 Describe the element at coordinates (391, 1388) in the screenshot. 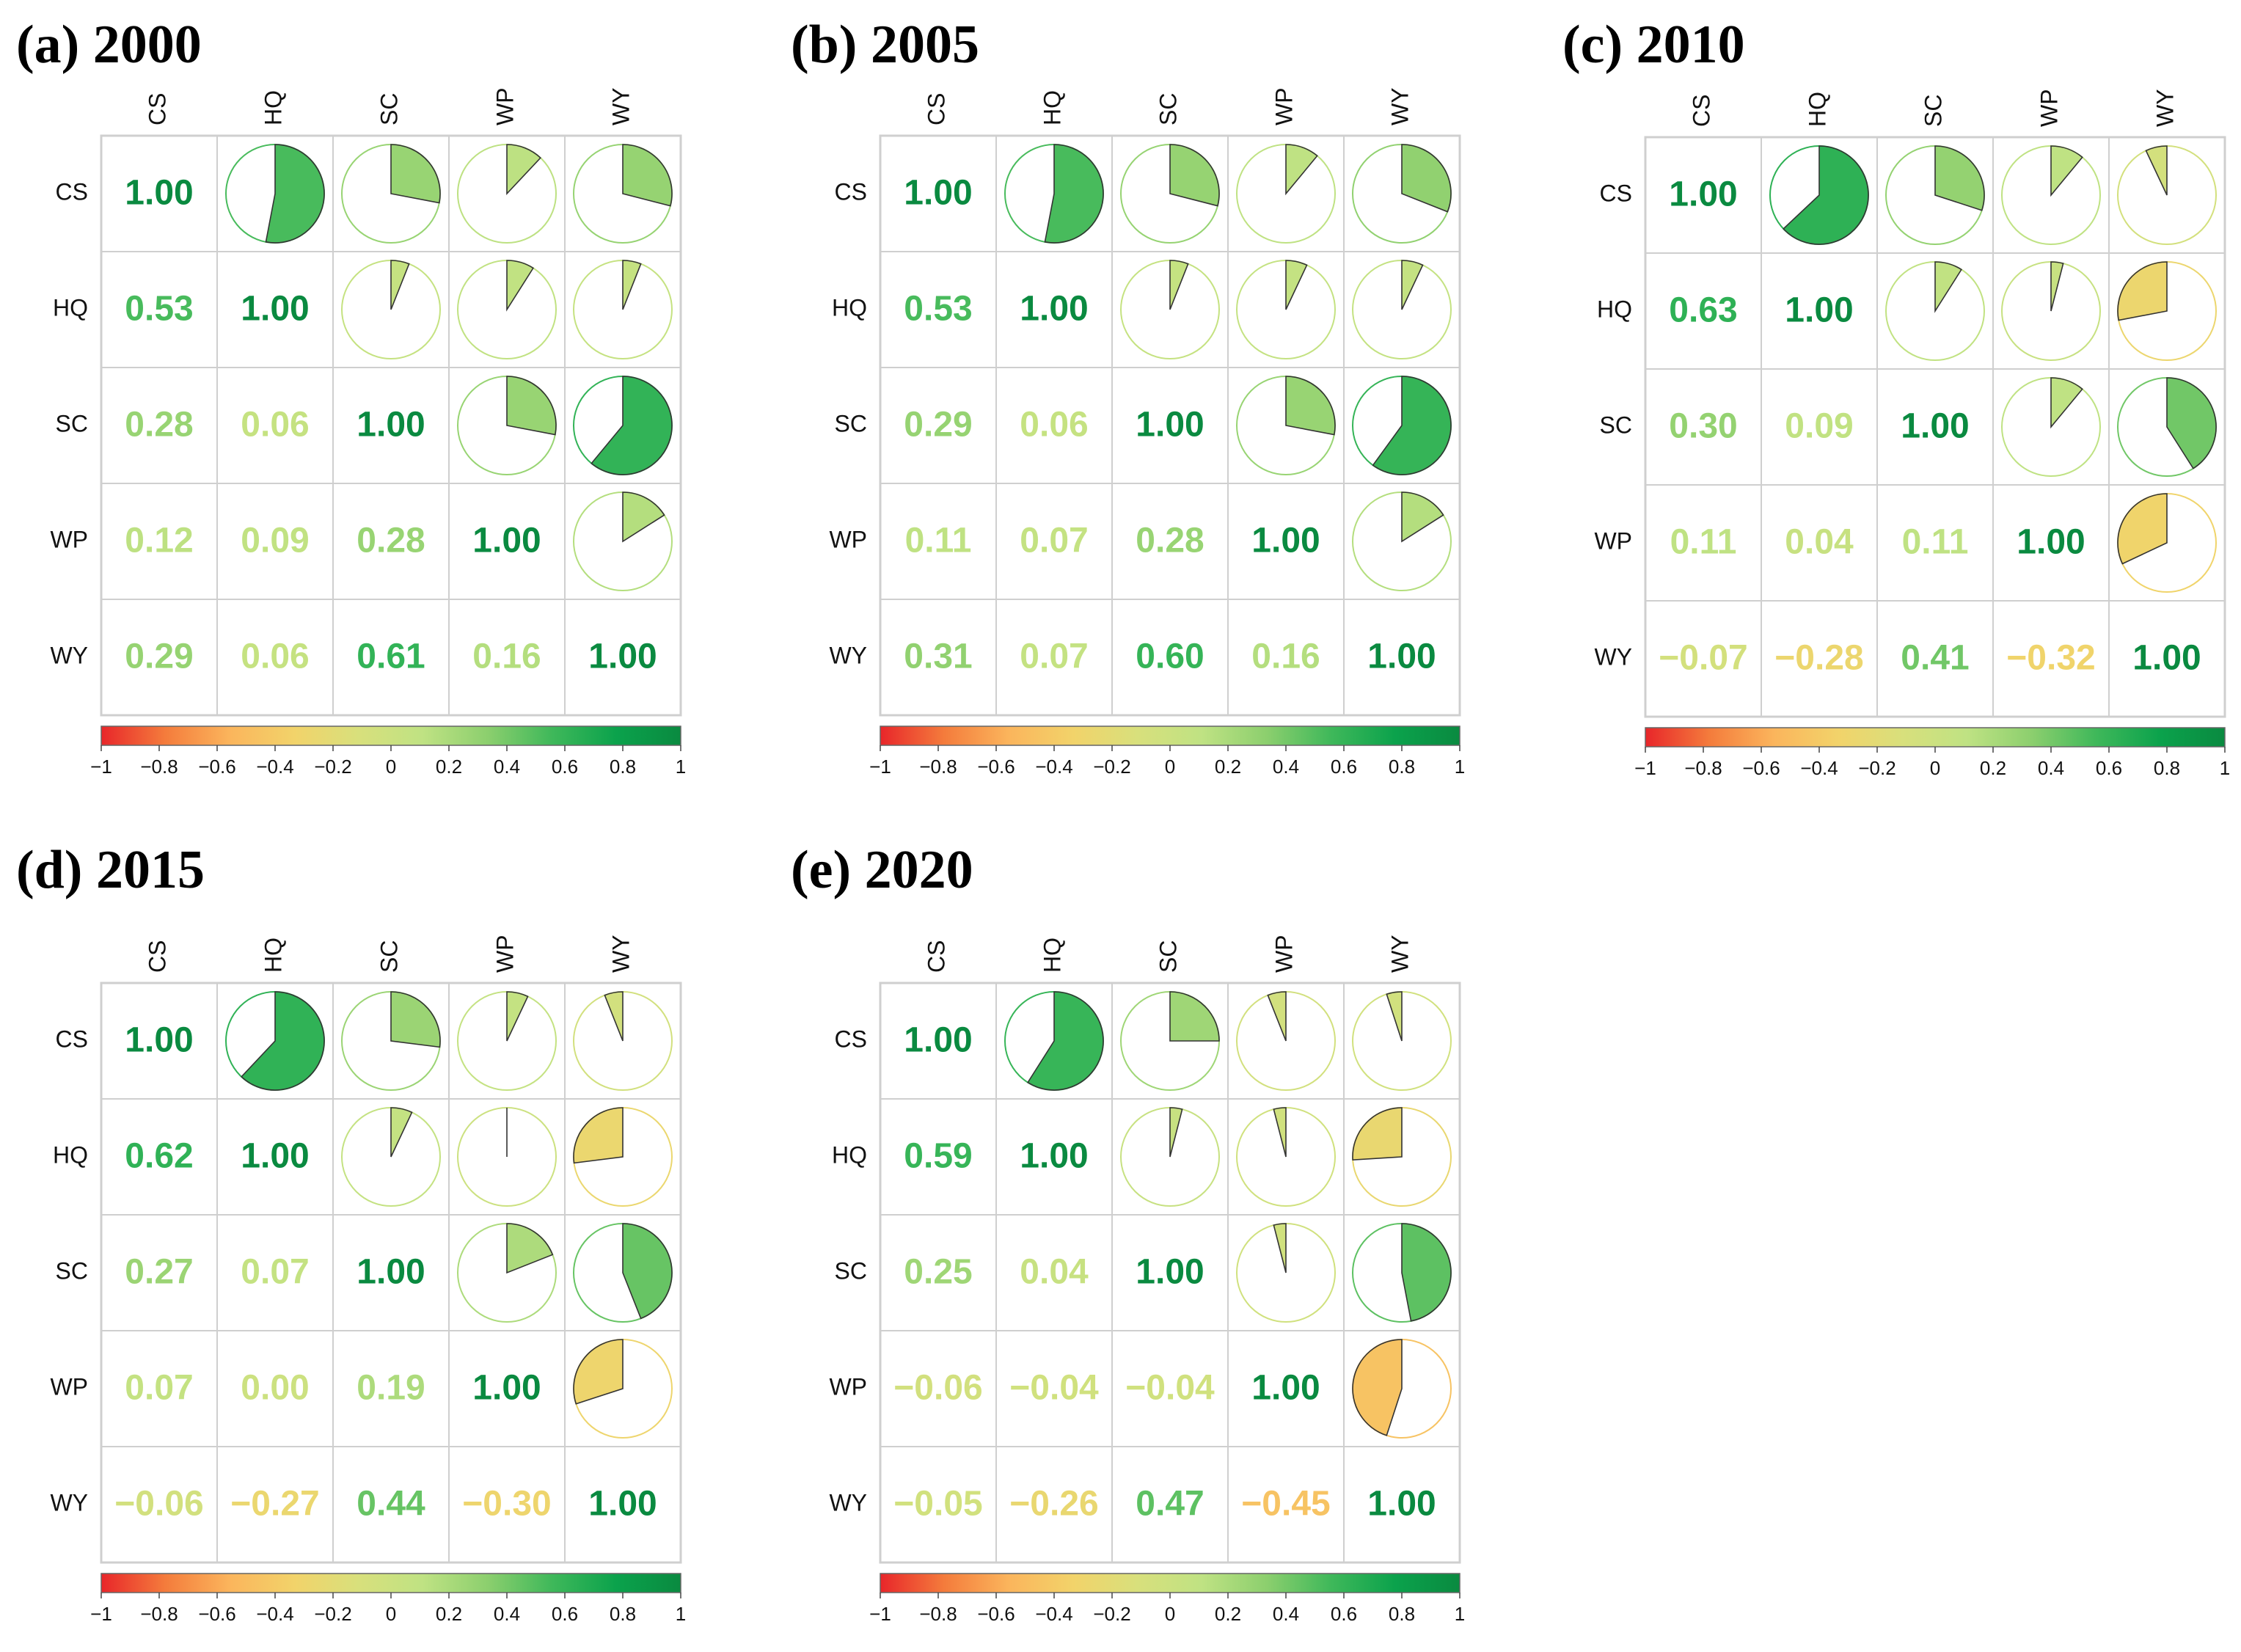

I see `correlation-value: 0.19` at that location.